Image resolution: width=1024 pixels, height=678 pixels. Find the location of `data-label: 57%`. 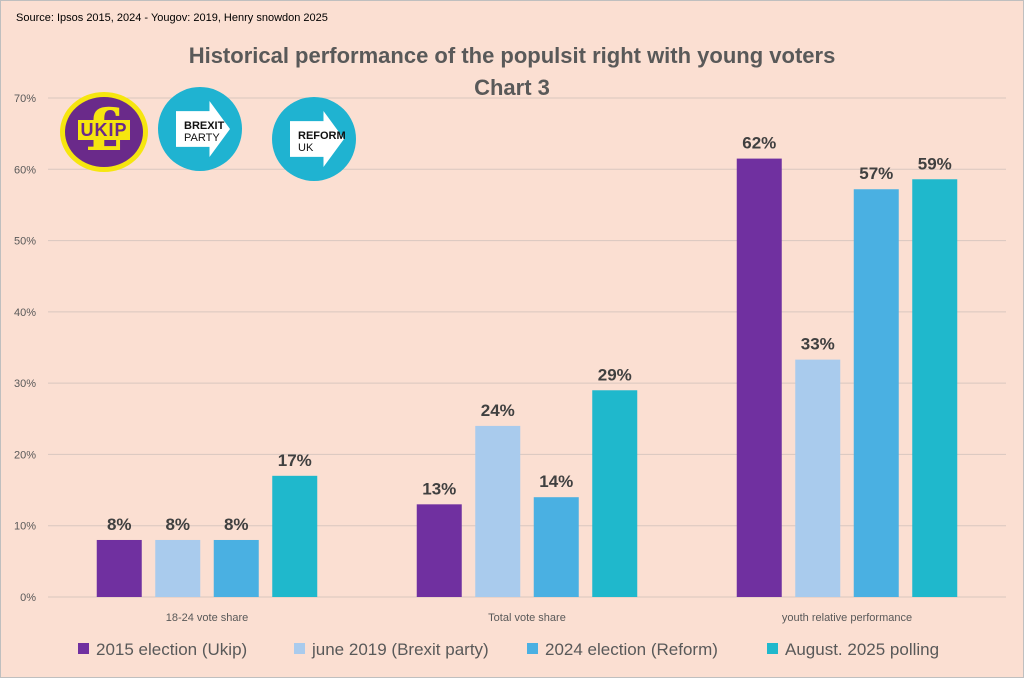

data-label: 57% is located at coordinates (876, 173).